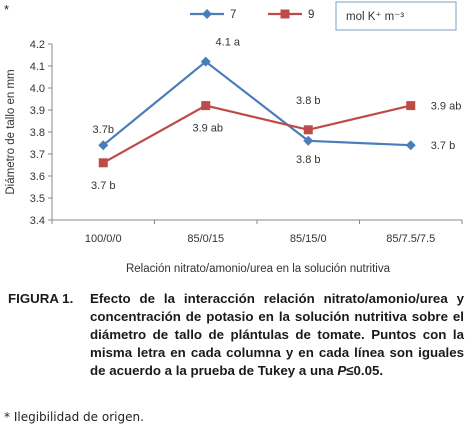  I want to click on legend-units-label: mol K⁺ m⁻³, so click(375, 17).